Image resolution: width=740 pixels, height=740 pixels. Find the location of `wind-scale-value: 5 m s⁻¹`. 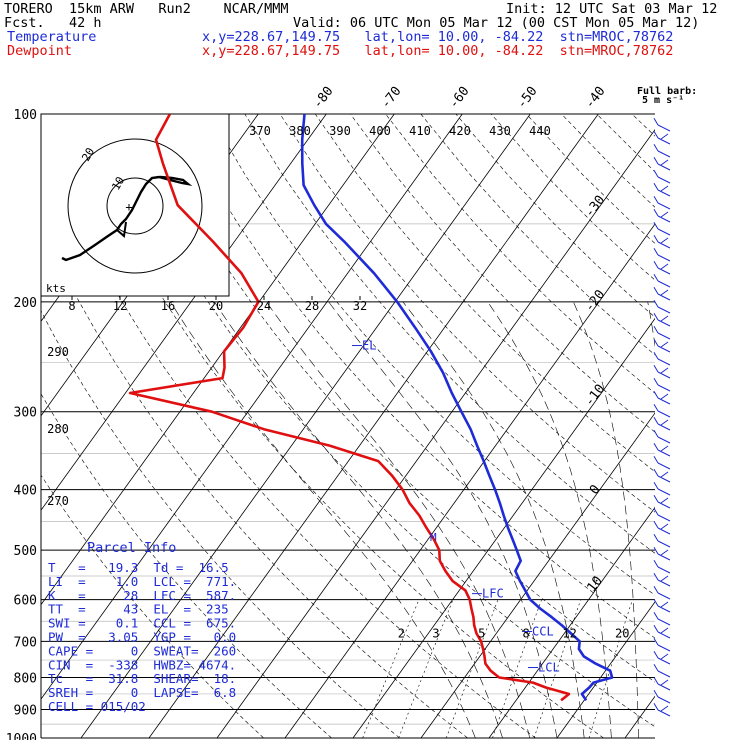

wind-scale-value: 5 m s⁻¹ is located at coordinates (663, 100).